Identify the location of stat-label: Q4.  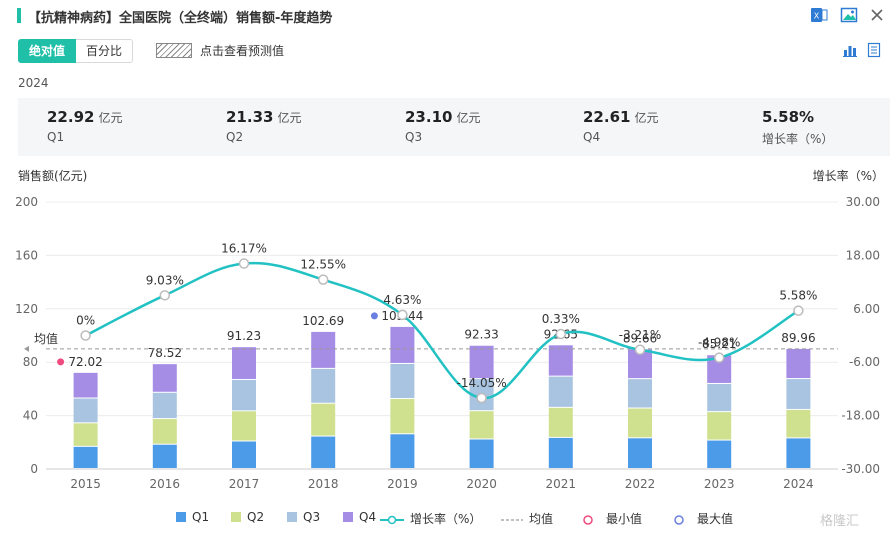
(592, 137).